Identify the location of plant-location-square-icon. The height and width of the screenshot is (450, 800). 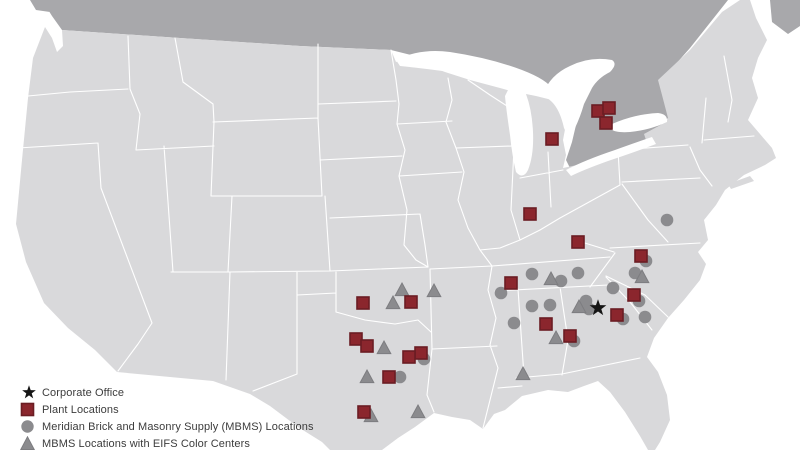
(30, 409).